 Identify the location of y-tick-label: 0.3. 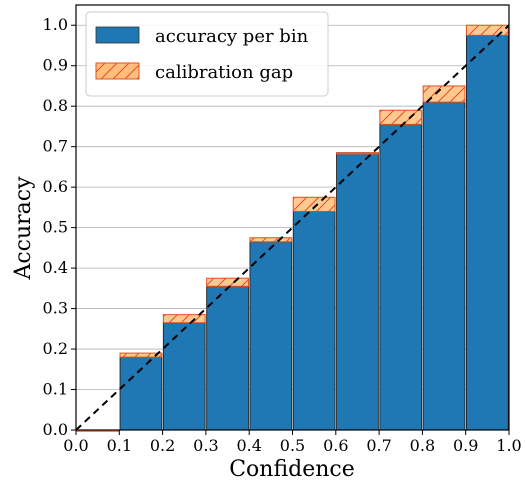
(55, 308).